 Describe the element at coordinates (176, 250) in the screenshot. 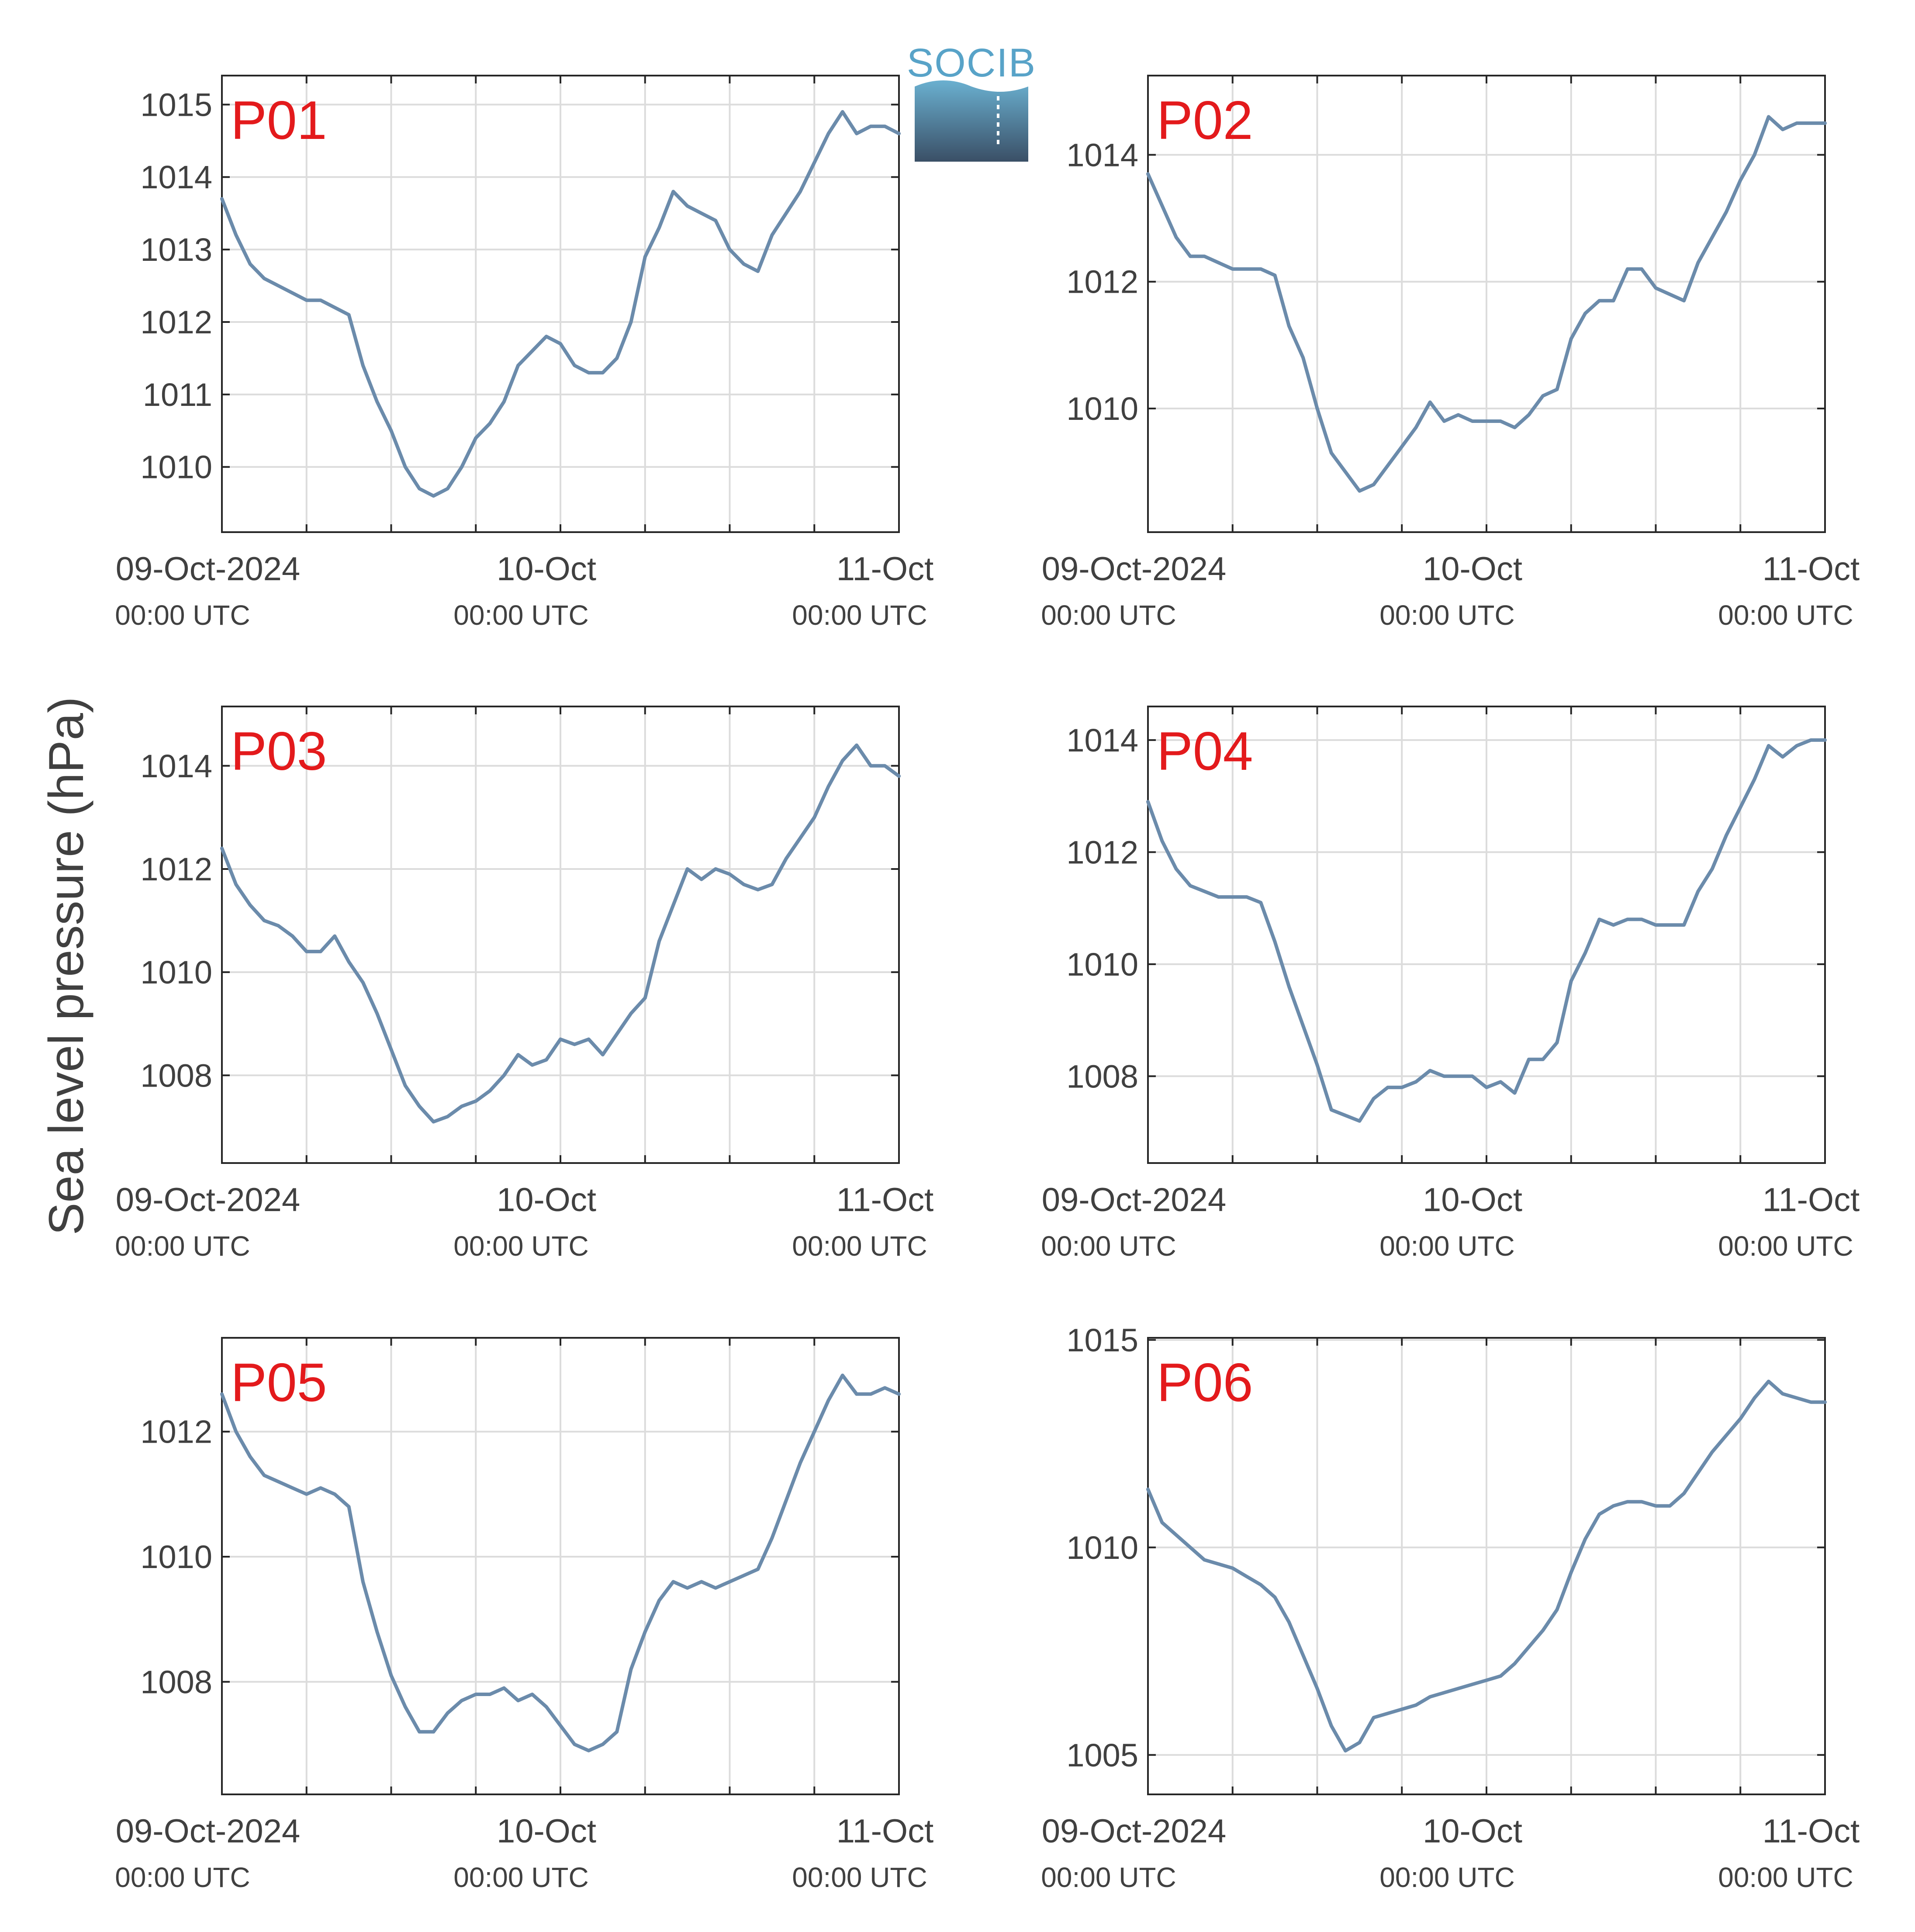

I see `y-tick-label: 1013` at that location.